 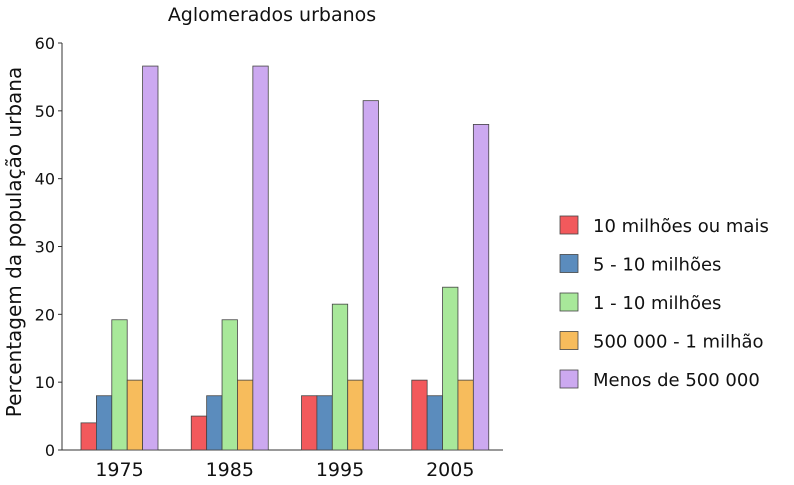 I want to click on x-tick-label: 1975, so click(x=119, y=470).